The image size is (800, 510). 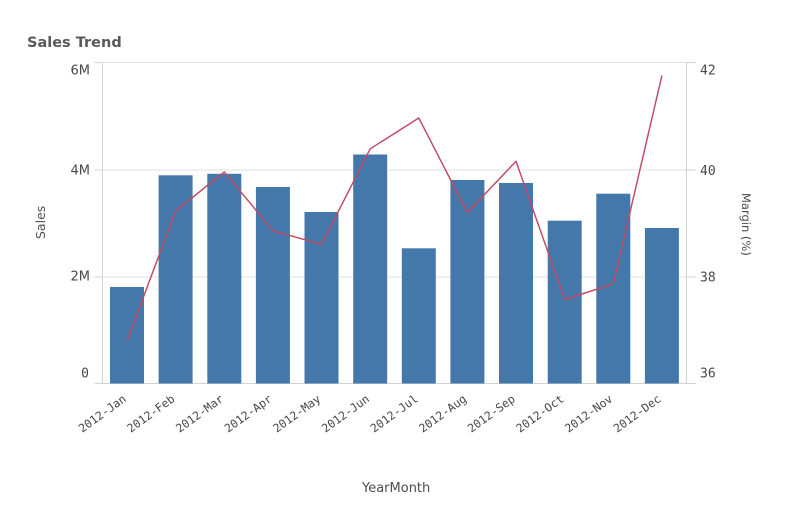 What do you see at coordinates (81, 71) in the screenshot?
I see `svg-text: 6M` at bounding box center [81, 71].